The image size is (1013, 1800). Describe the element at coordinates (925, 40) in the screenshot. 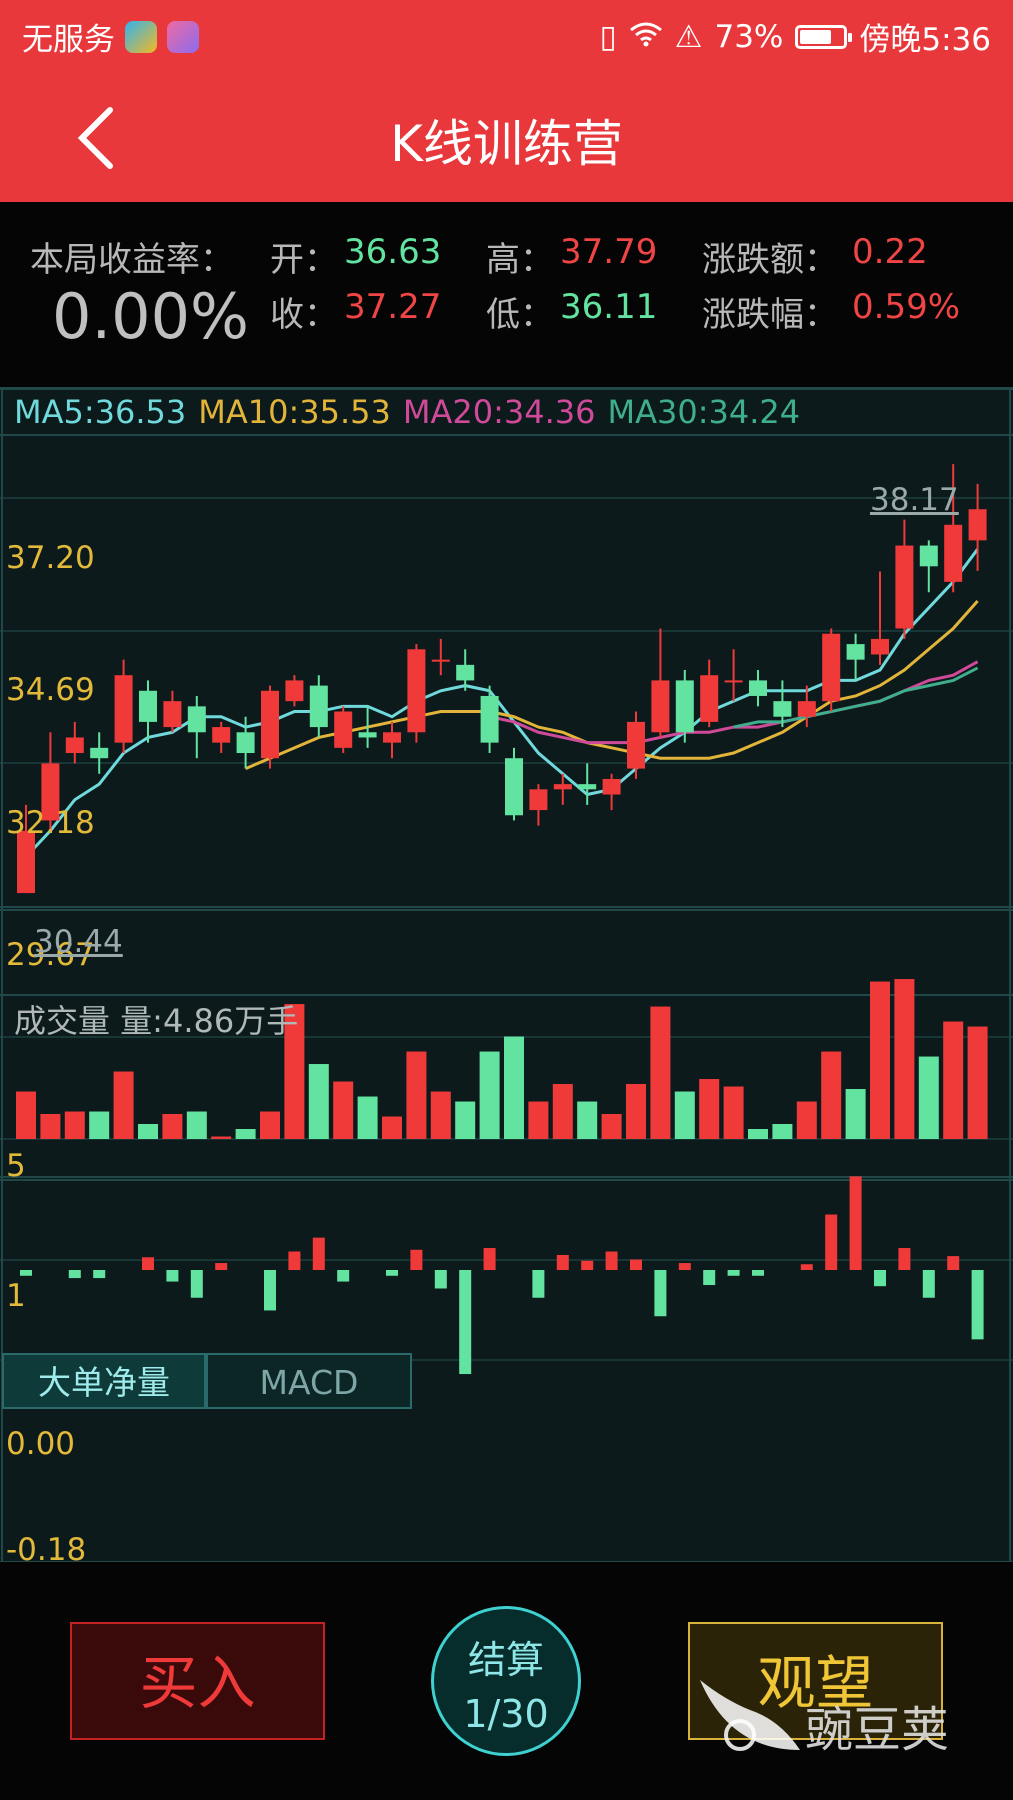

I see `clock: 傍晚5:36` at that location.